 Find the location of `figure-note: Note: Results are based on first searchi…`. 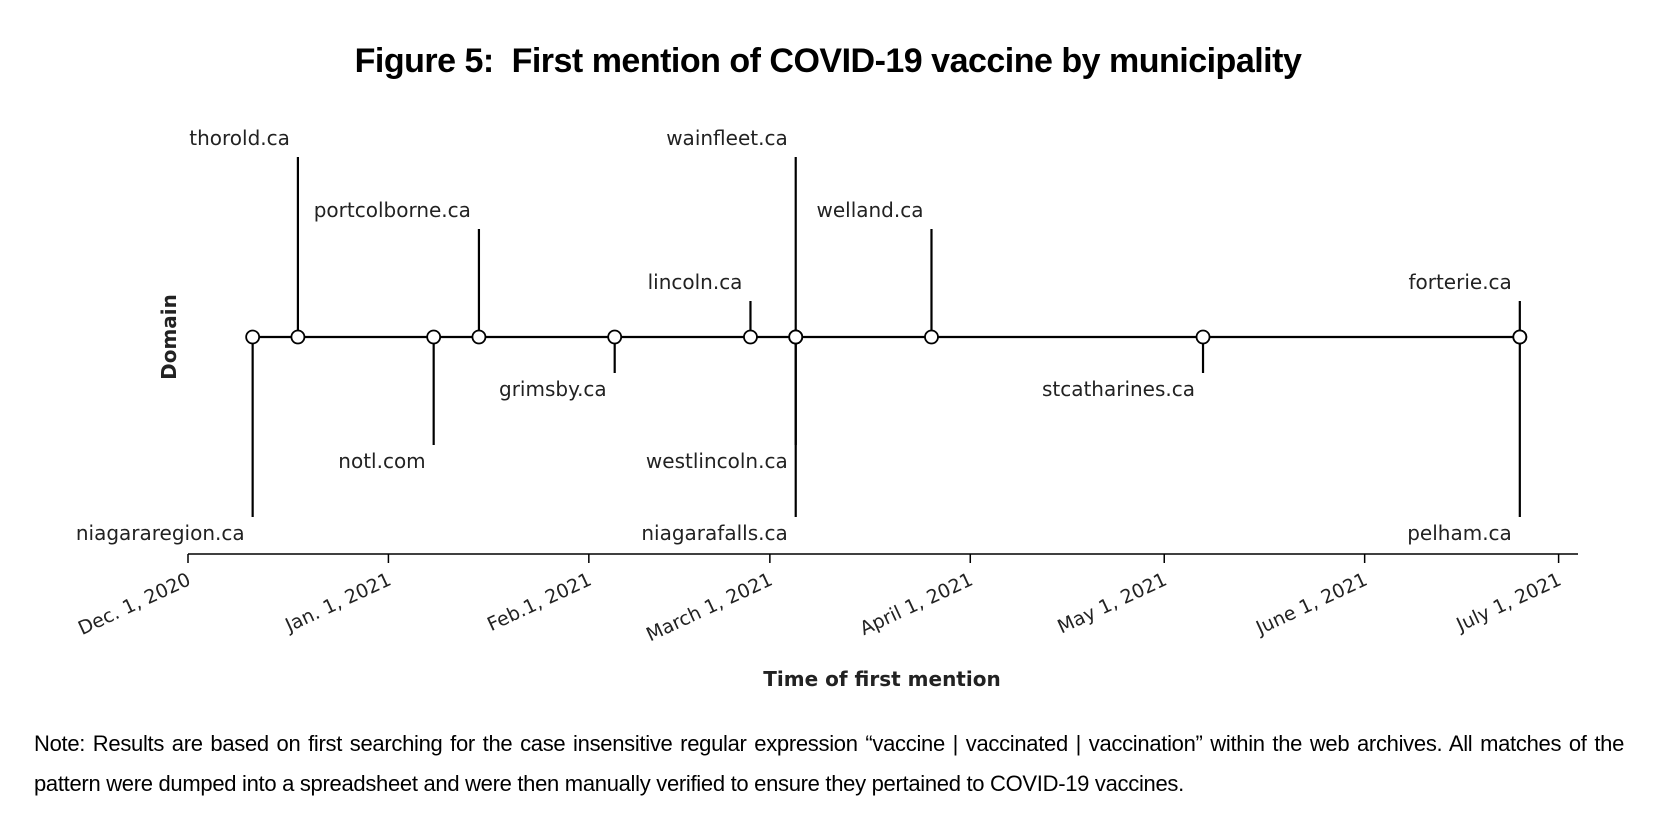

figure-note: Note: Results are based on first searchi… is located at coordinates (829, 763).